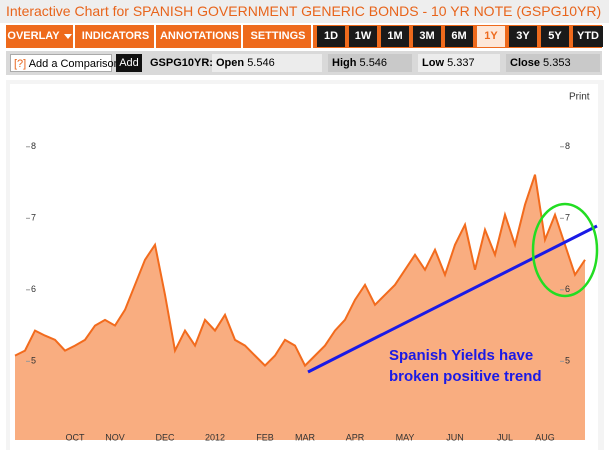 The image size is (609, 450). What do you see at coordinates (115, 437) in the screenshot?
I see `x-tick-label: NOV` at bounding box center [115, 437].